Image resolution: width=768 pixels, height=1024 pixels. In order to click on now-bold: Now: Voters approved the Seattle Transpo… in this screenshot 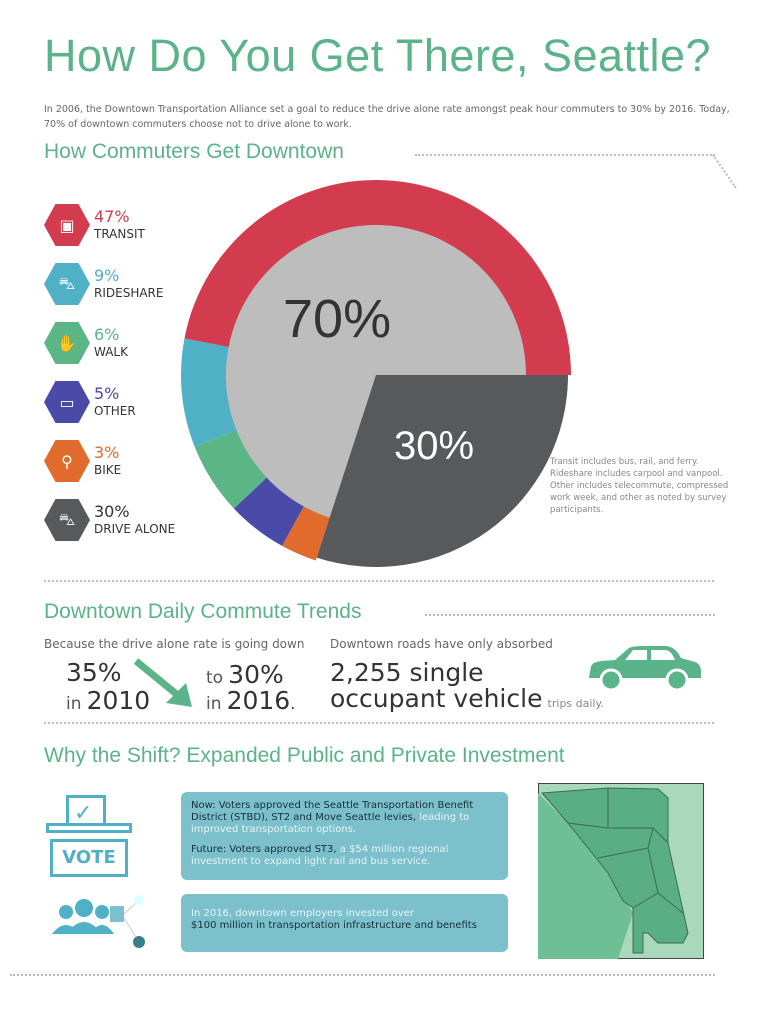, I will do `click(332, 811)`.